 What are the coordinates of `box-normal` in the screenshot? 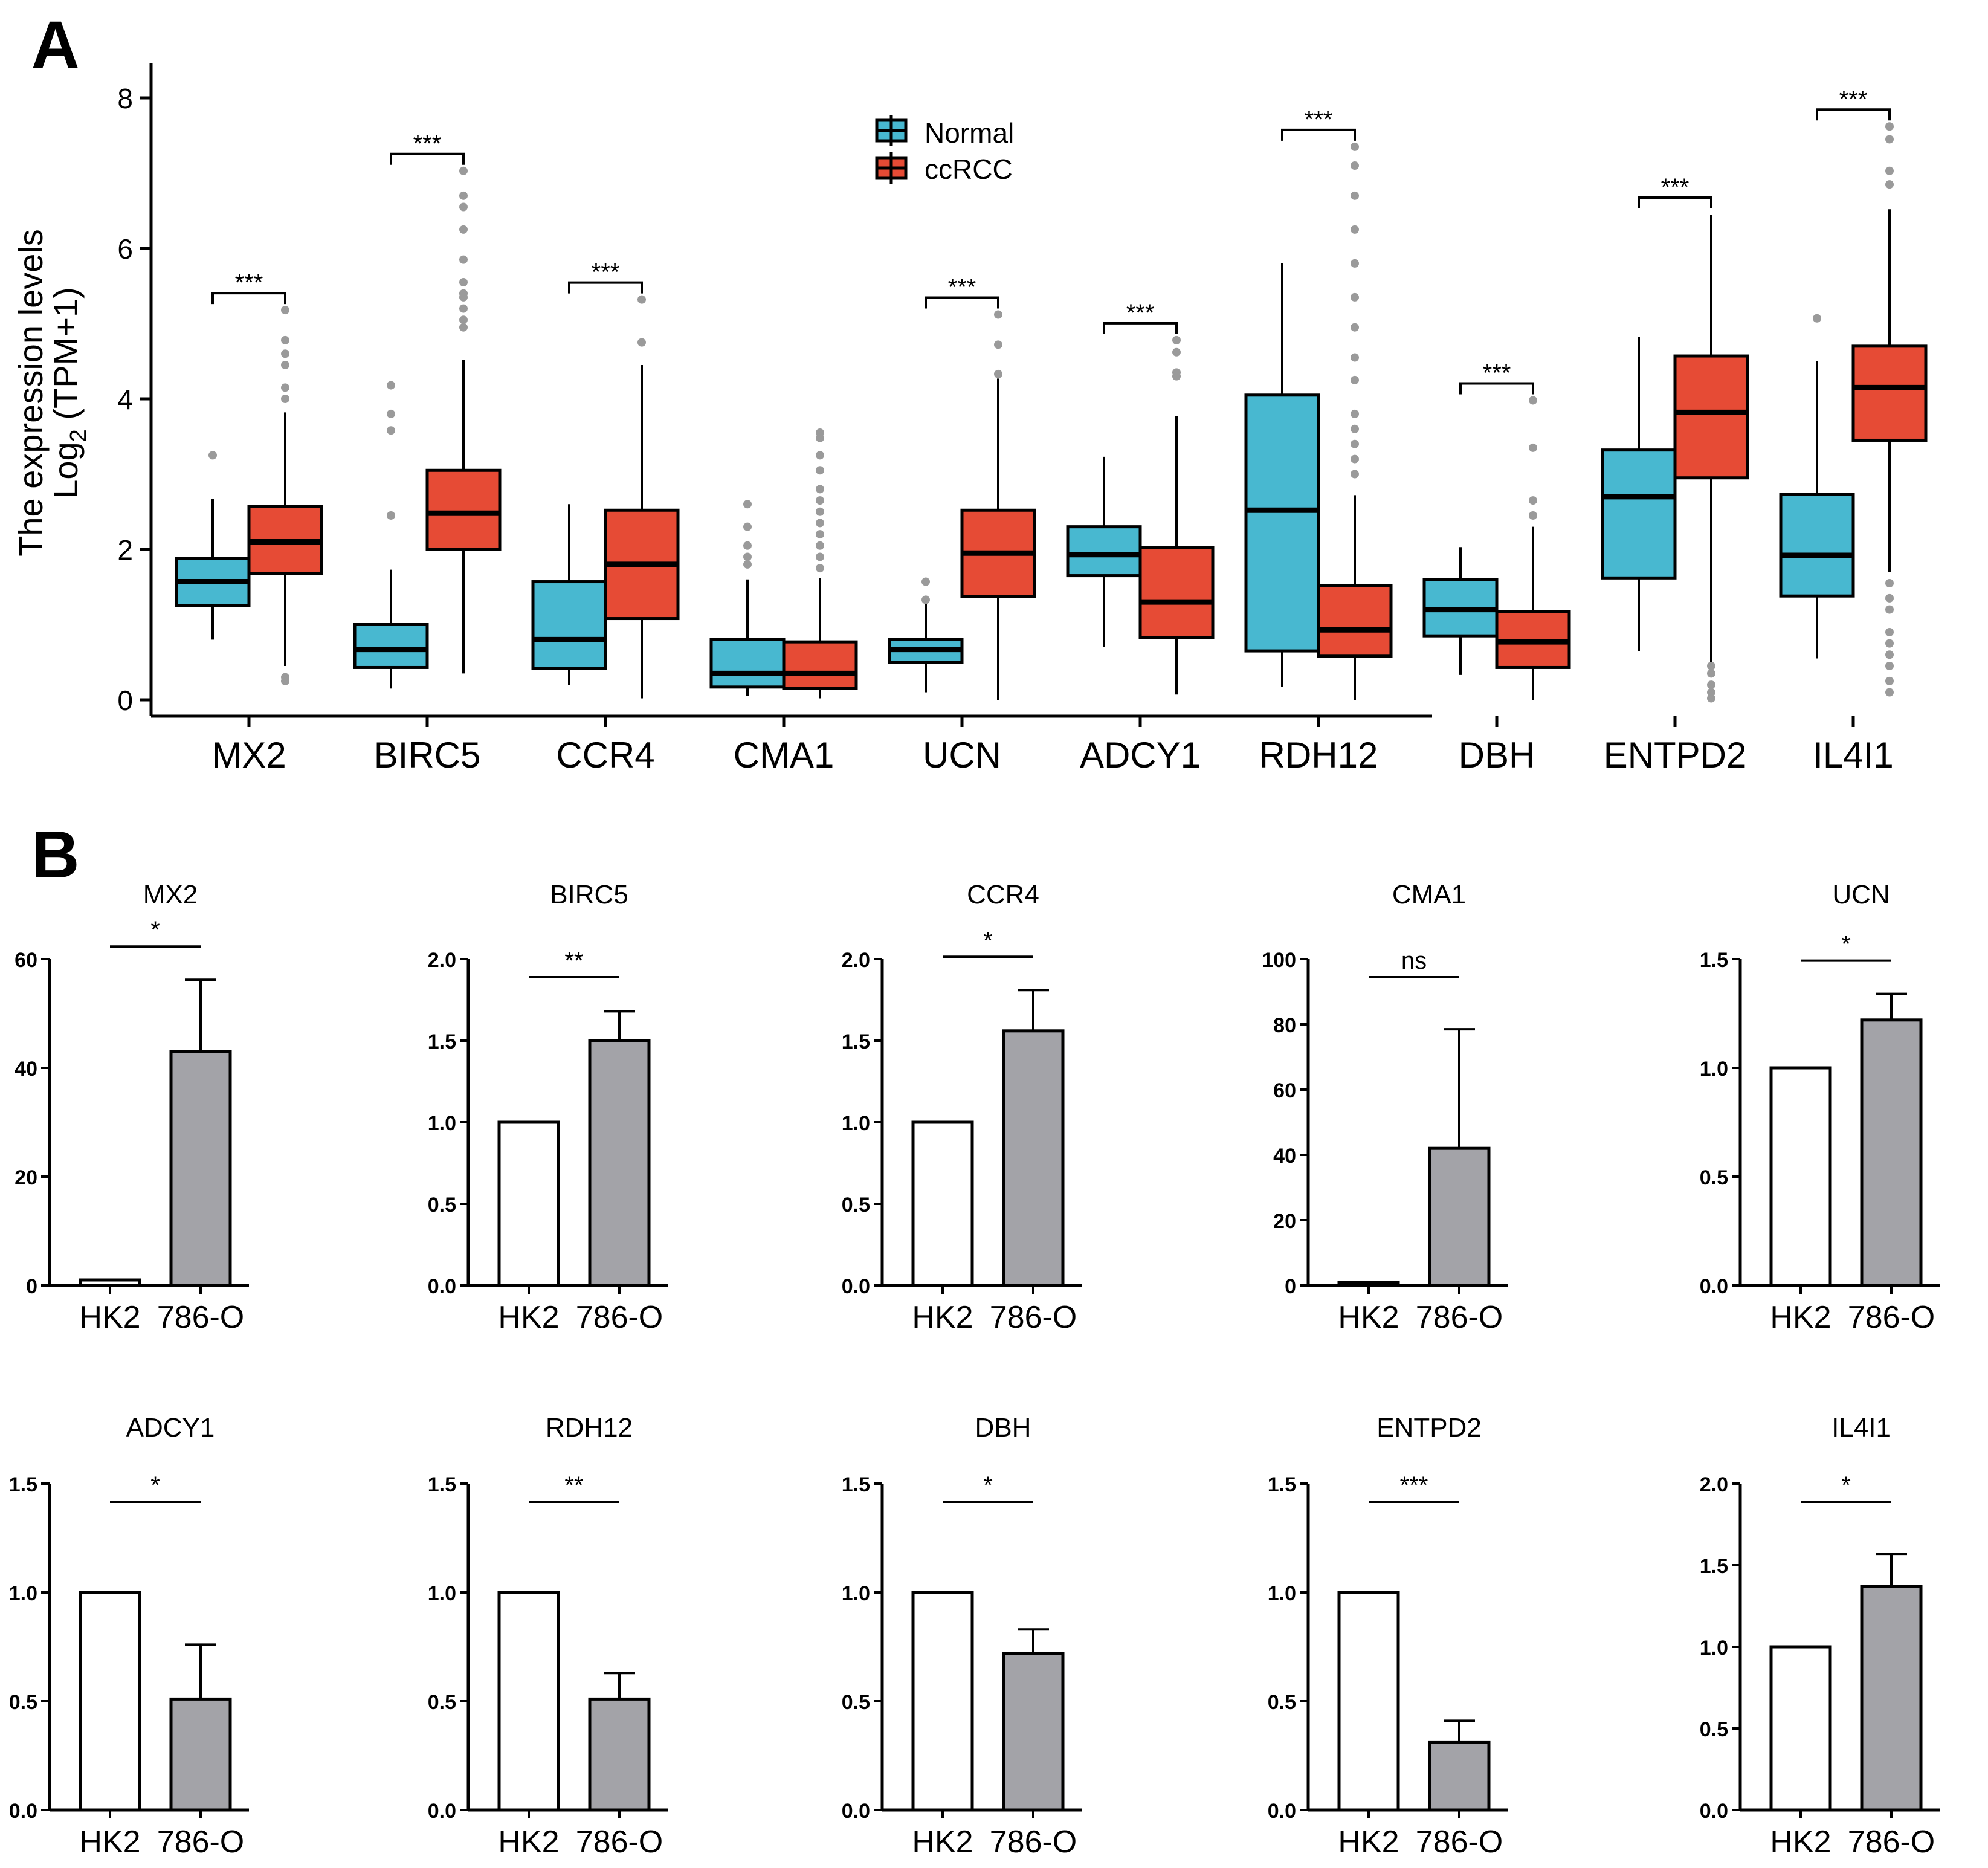 It's located at (1282, 523).